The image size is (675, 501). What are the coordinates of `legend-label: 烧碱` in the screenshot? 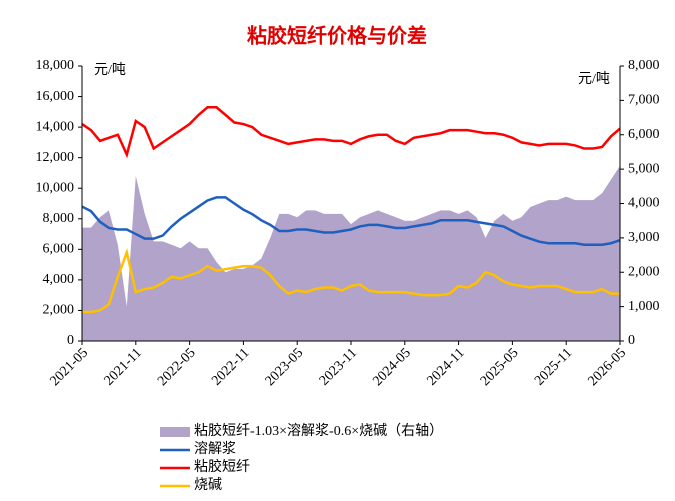 It's located at (208, 485).